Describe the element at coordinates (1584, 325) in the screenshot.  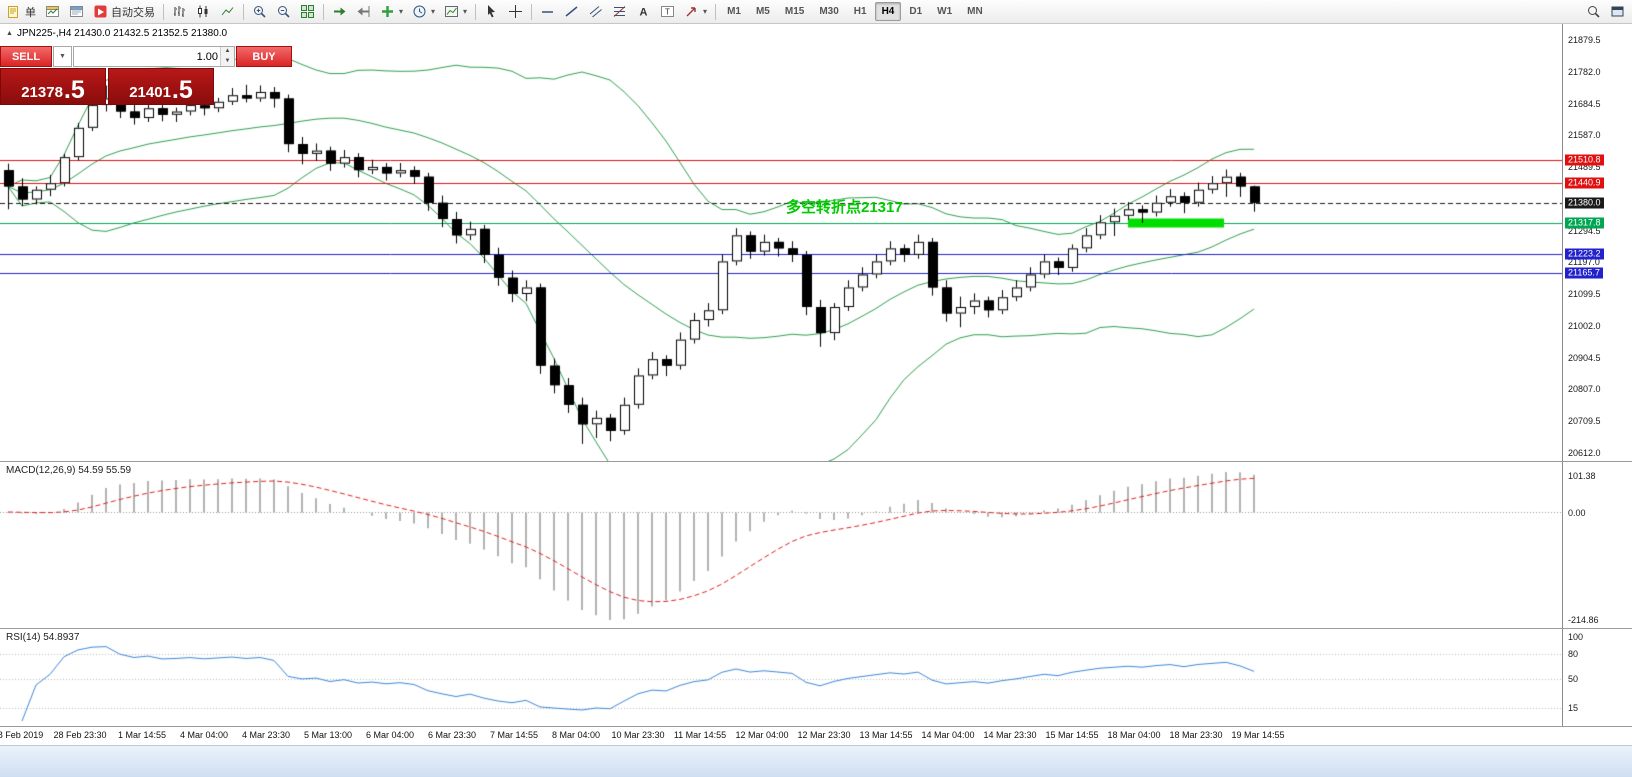
I see `price-axis-label: 21002.0` at that location.